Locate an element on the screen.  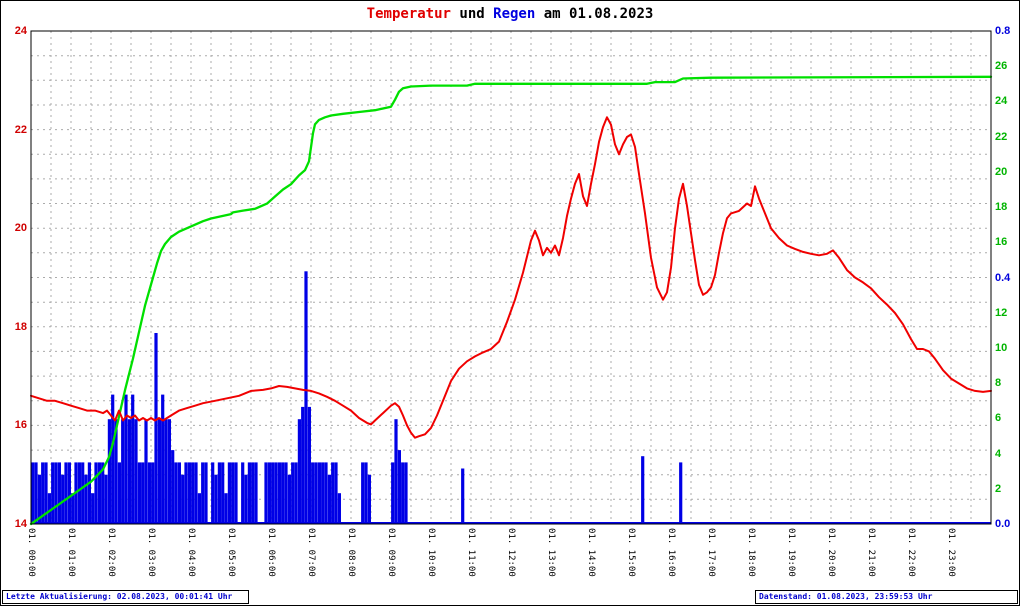
x-axis-time-label: 01. 18:00 is located at coordinates (751, 552).